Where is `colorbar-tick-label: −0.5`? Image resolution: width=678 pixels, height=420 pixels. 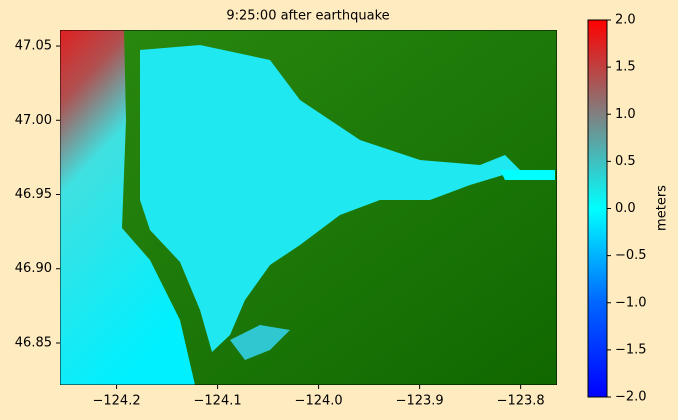
colorbar-tick-label: −0.5 is located at coordinates (631, 255).